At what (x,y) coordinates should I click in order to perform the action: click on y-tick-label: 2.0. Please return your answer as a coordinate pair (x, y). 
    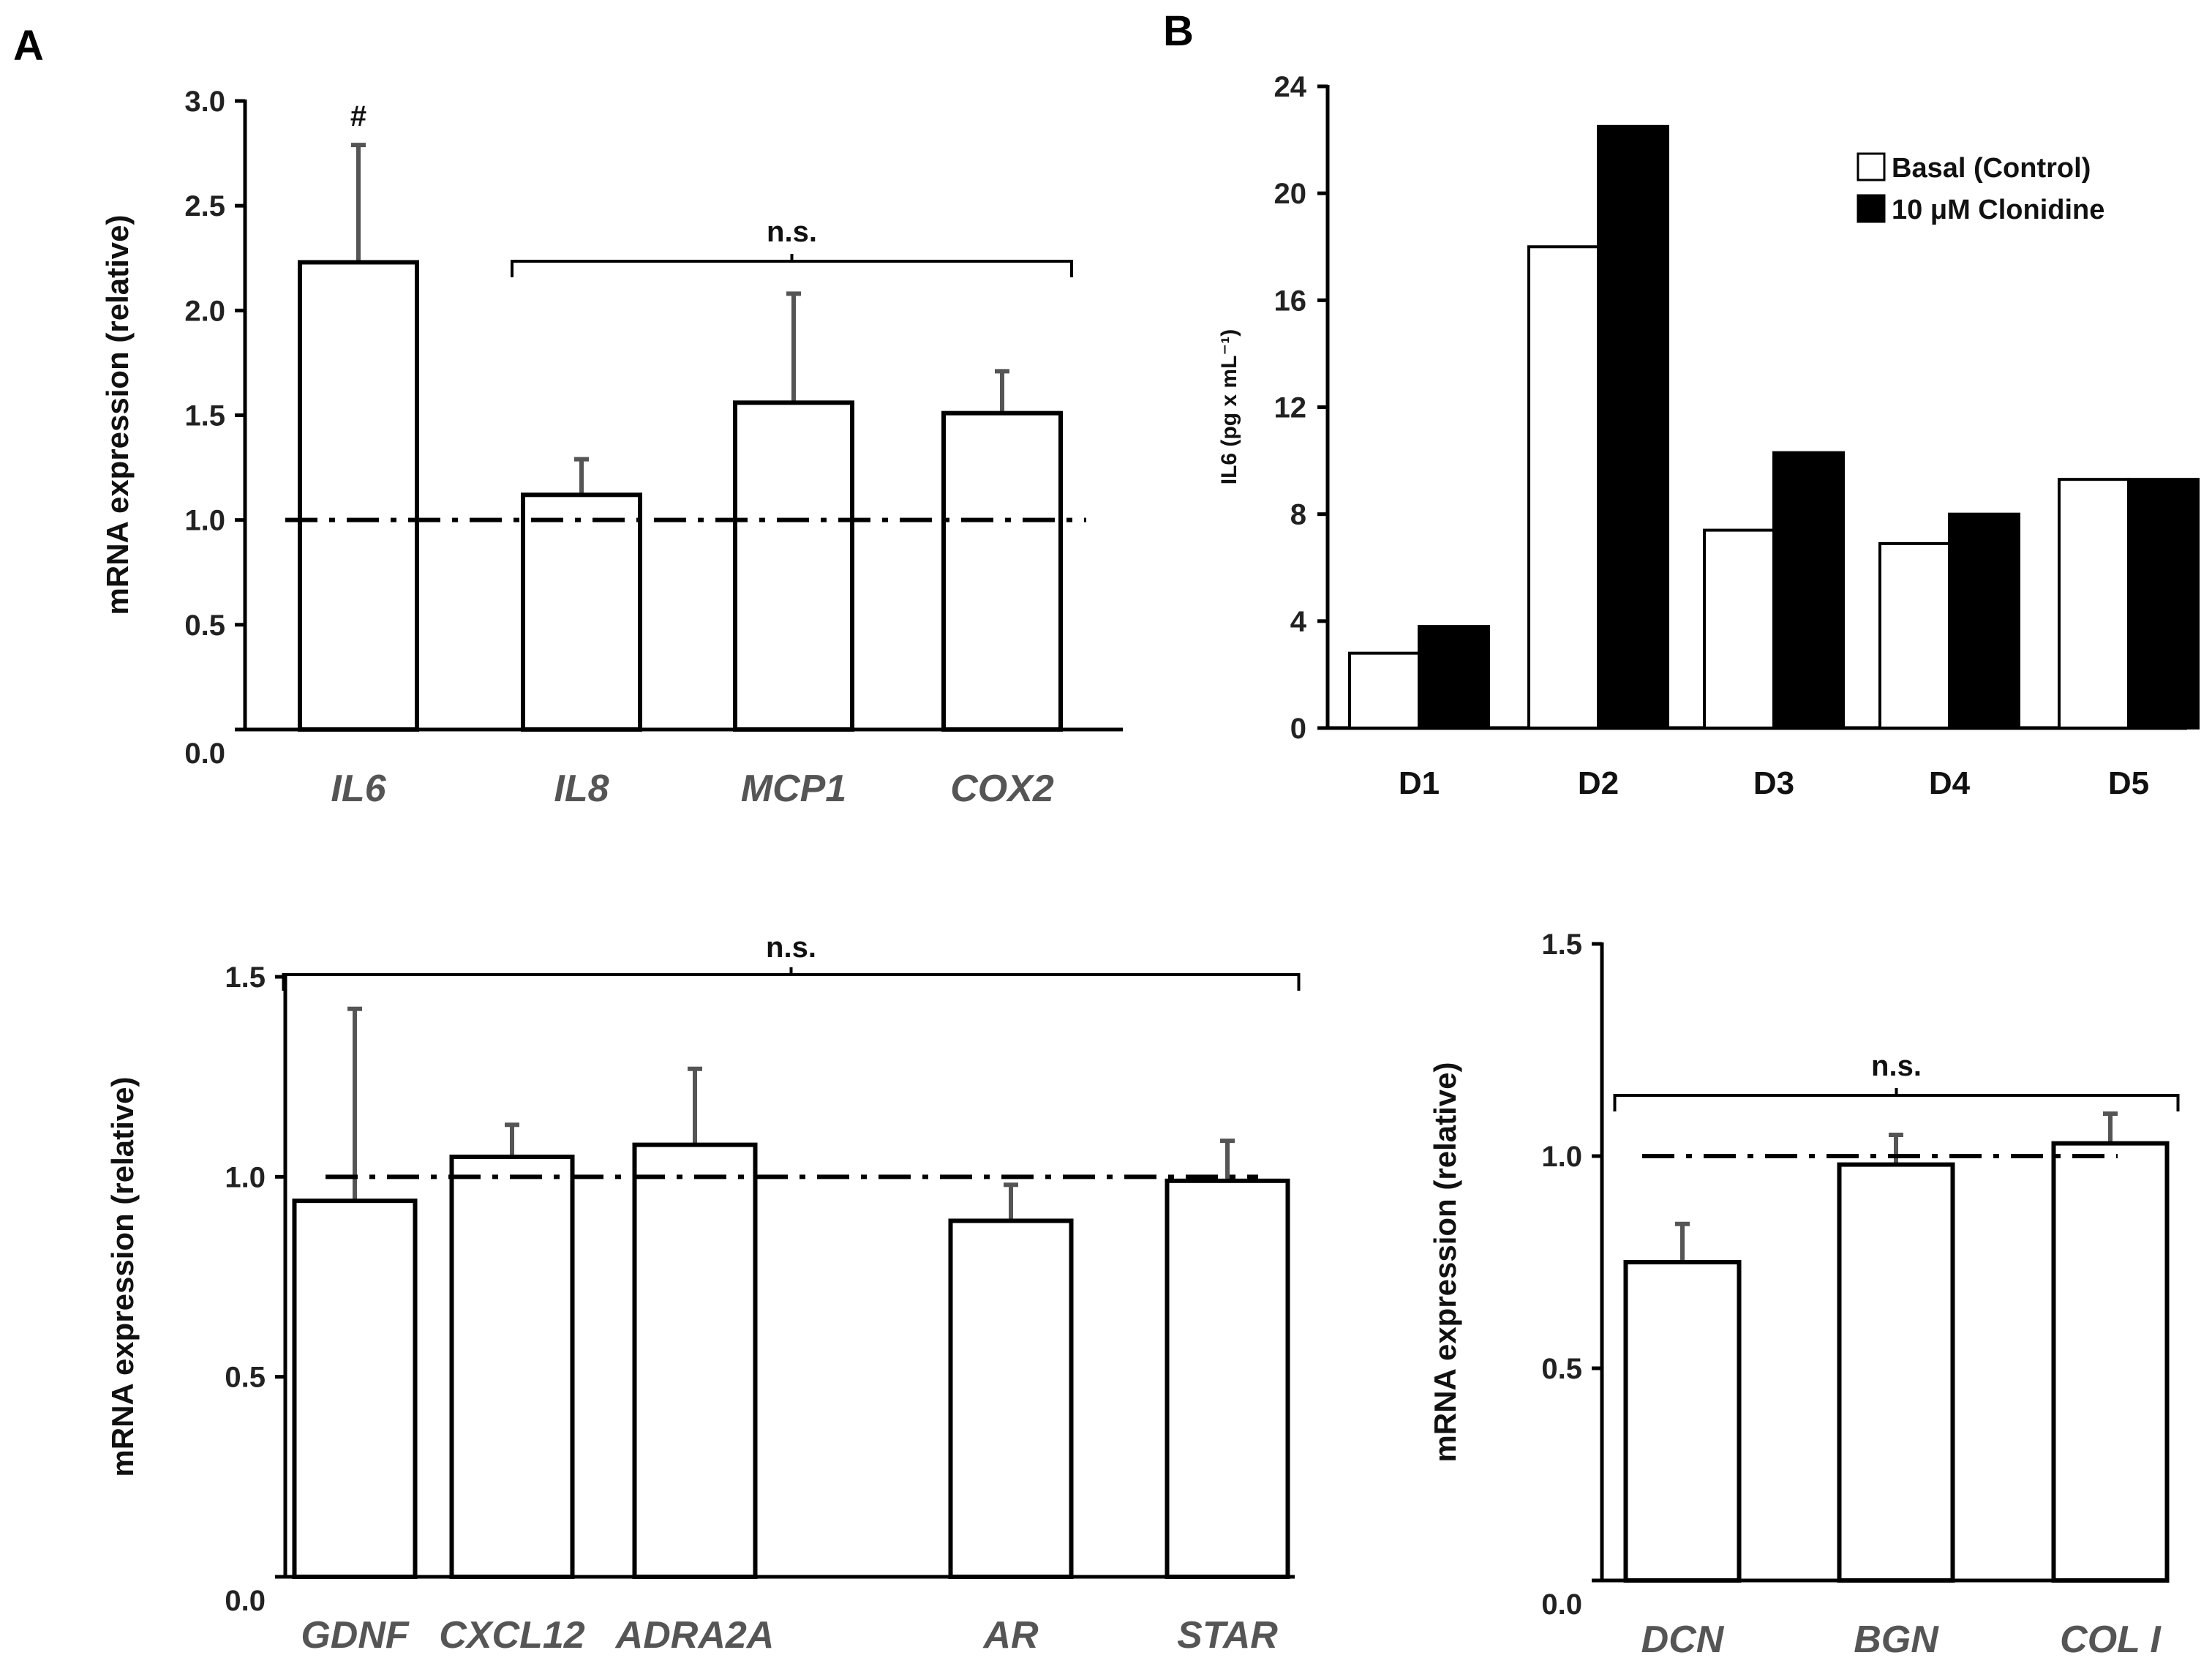
    Looking at the image, I should click on (204, 311).